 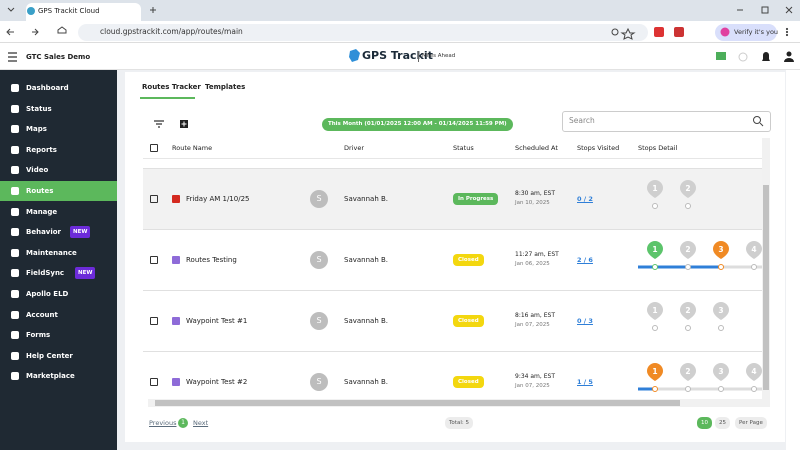 I want to click on page-size: 10, so click(x=704, y=423).